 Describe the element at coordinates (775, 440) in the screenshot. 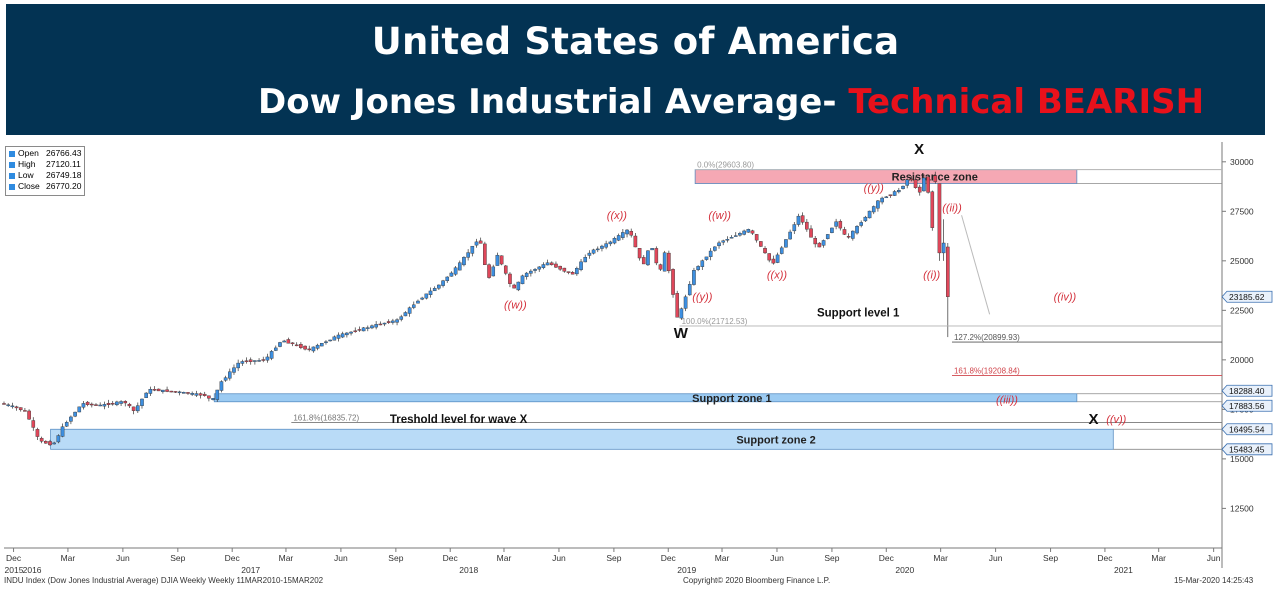

I see `zone-label: Support zone 2` at that location.